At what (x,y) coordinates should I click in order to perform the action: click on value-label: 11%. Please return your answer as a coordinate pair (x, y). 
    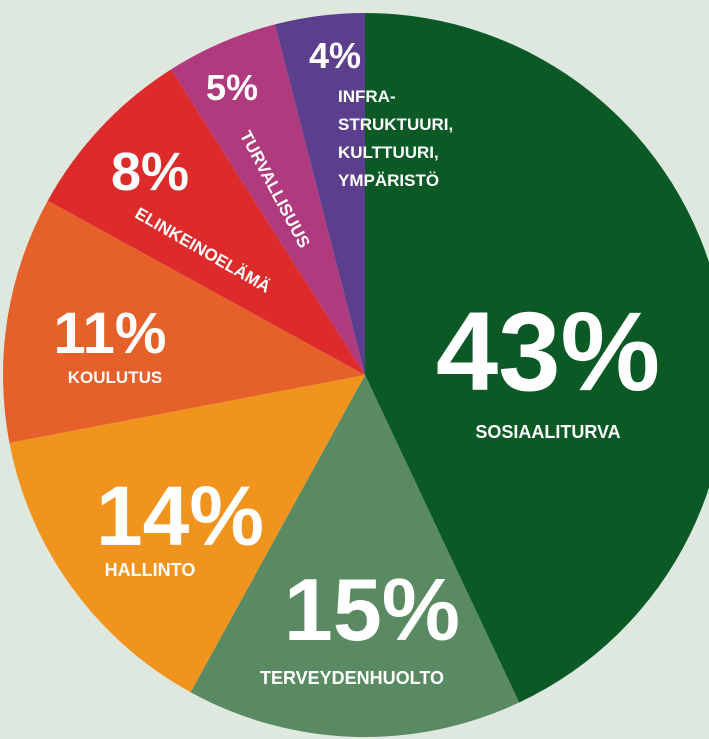
    Looking at the image, I should click on (110, 333).